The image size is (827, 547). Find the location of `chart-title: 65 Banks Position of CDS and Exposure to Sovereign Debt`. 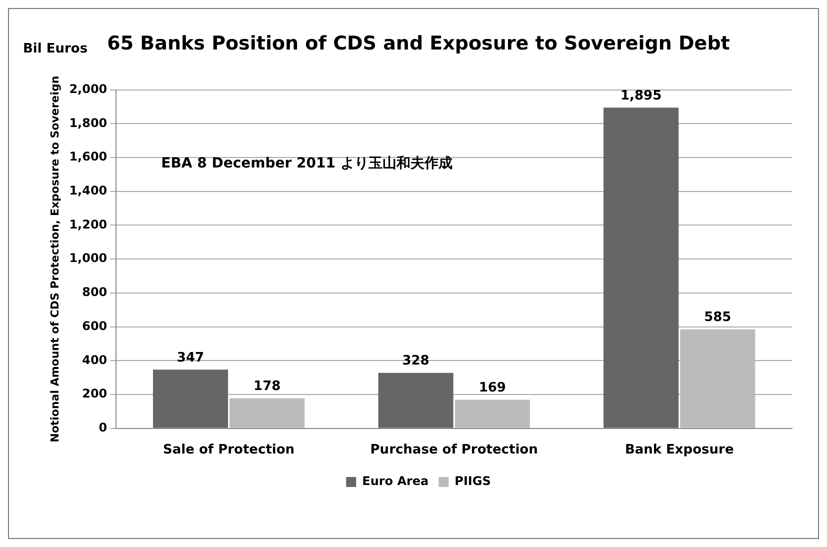

chart-title: 65 Banks Position of CDS and Exposure to Sovereign Debt is located at coordinates (418, 43).